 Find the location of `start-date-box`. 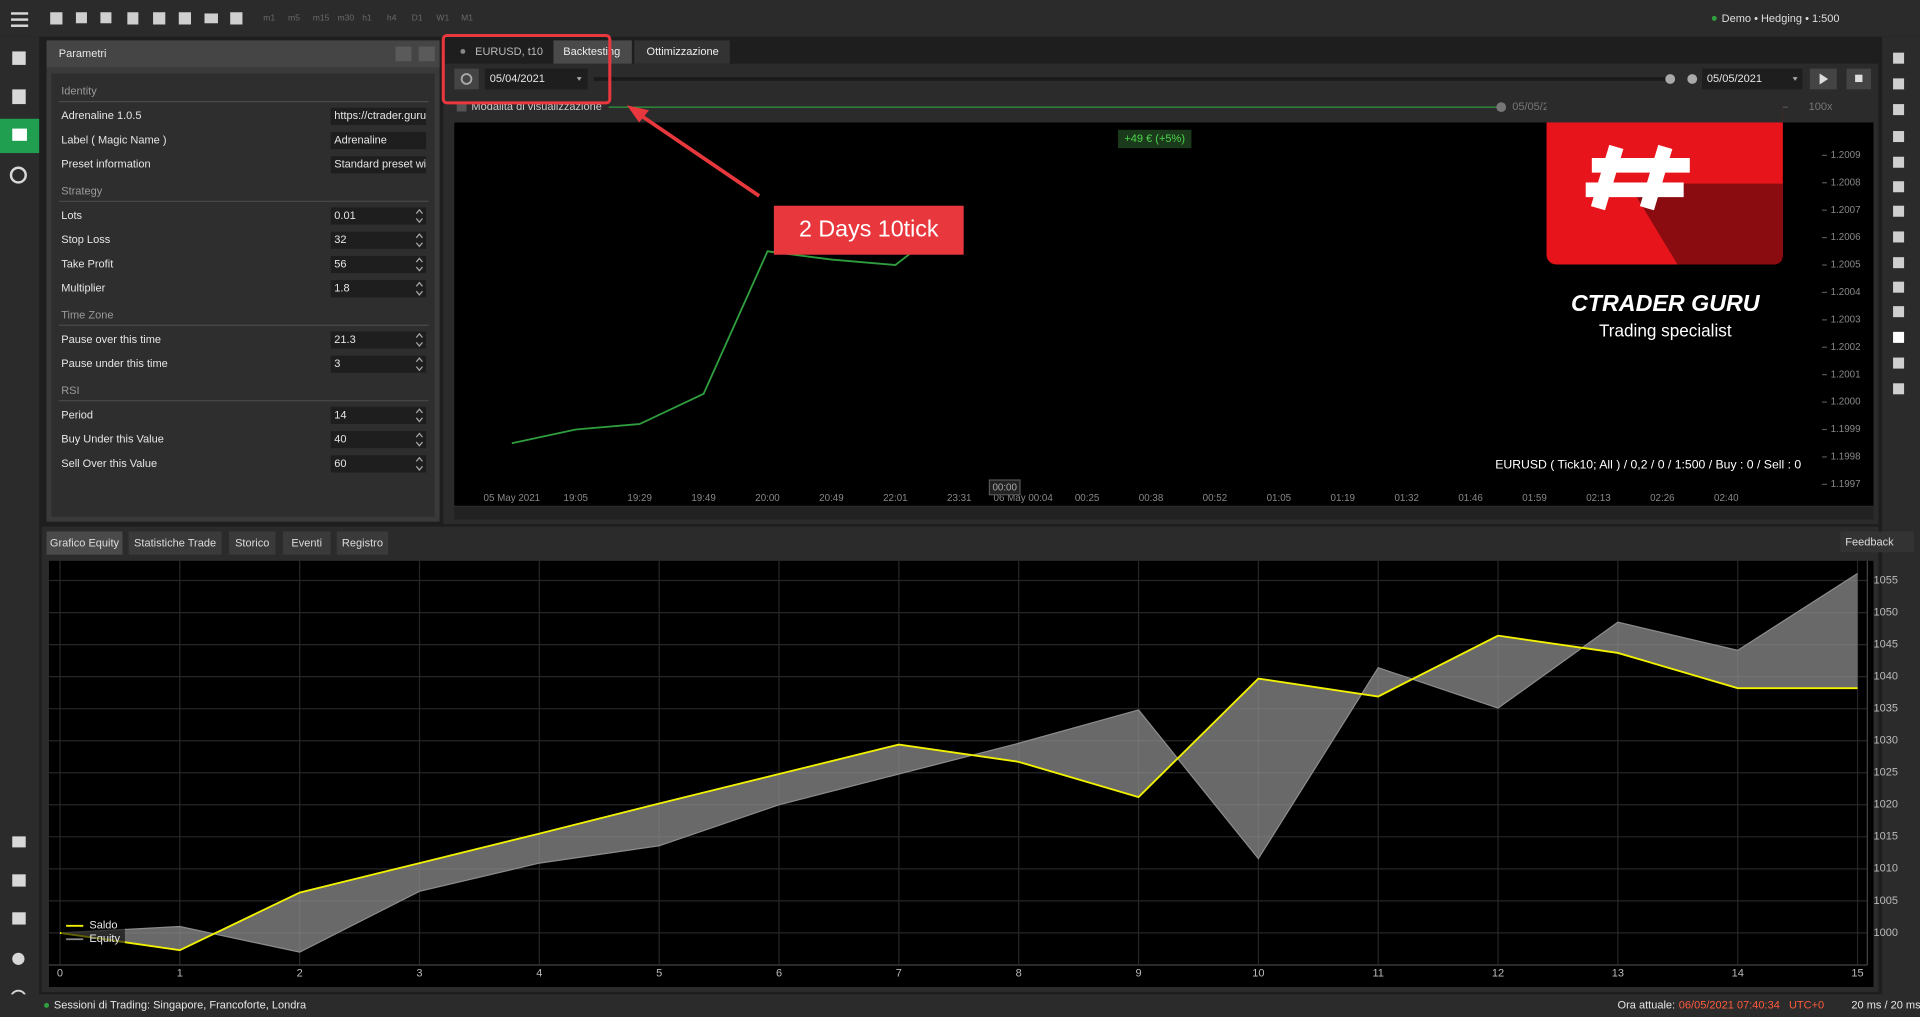

start-date-box is located at coordinates (536, 79).